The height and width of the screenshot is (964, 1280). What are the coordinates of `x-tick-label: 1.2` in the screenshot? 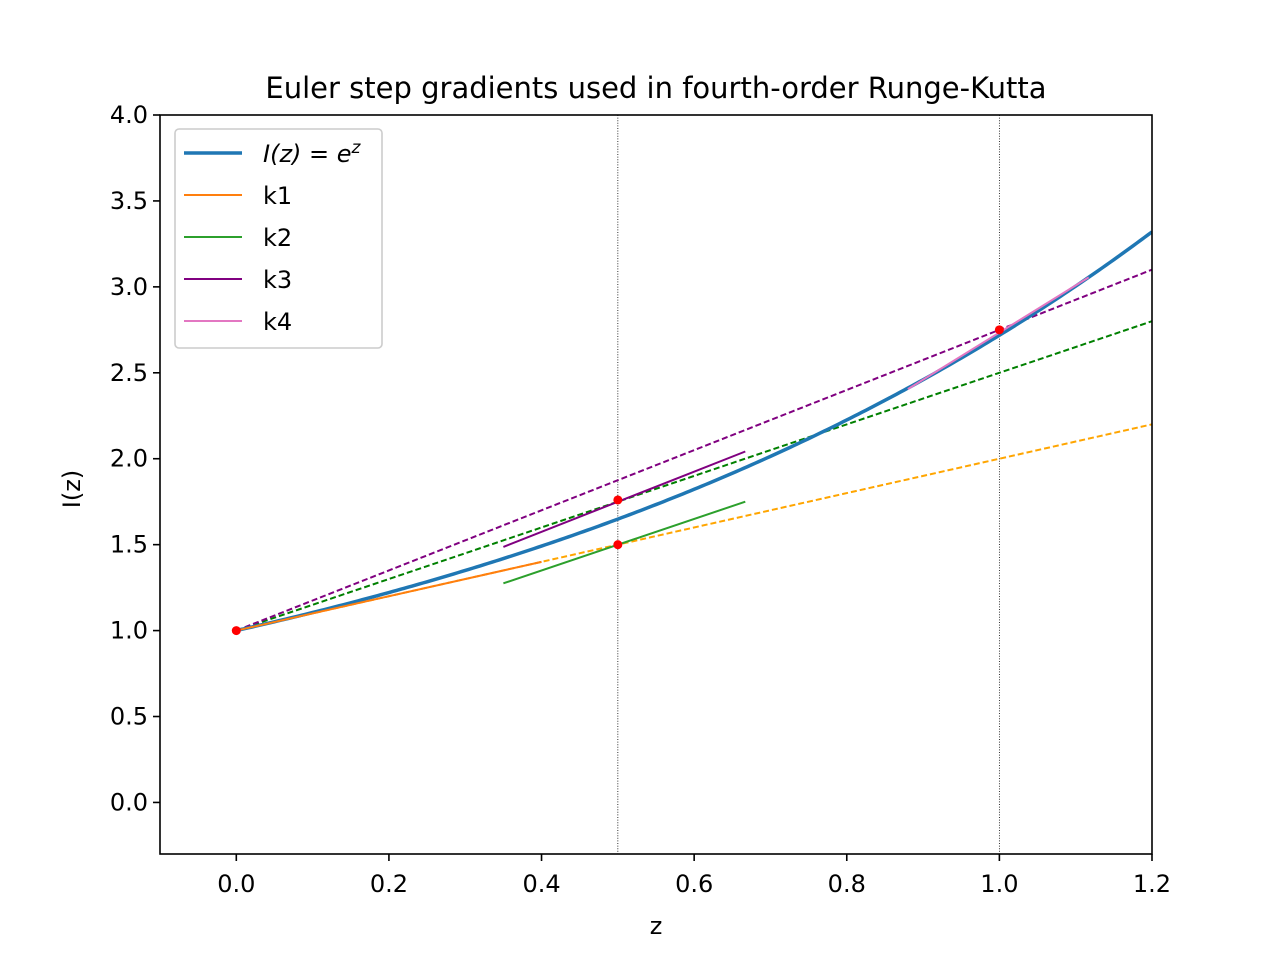 It's located at (1152, 884).